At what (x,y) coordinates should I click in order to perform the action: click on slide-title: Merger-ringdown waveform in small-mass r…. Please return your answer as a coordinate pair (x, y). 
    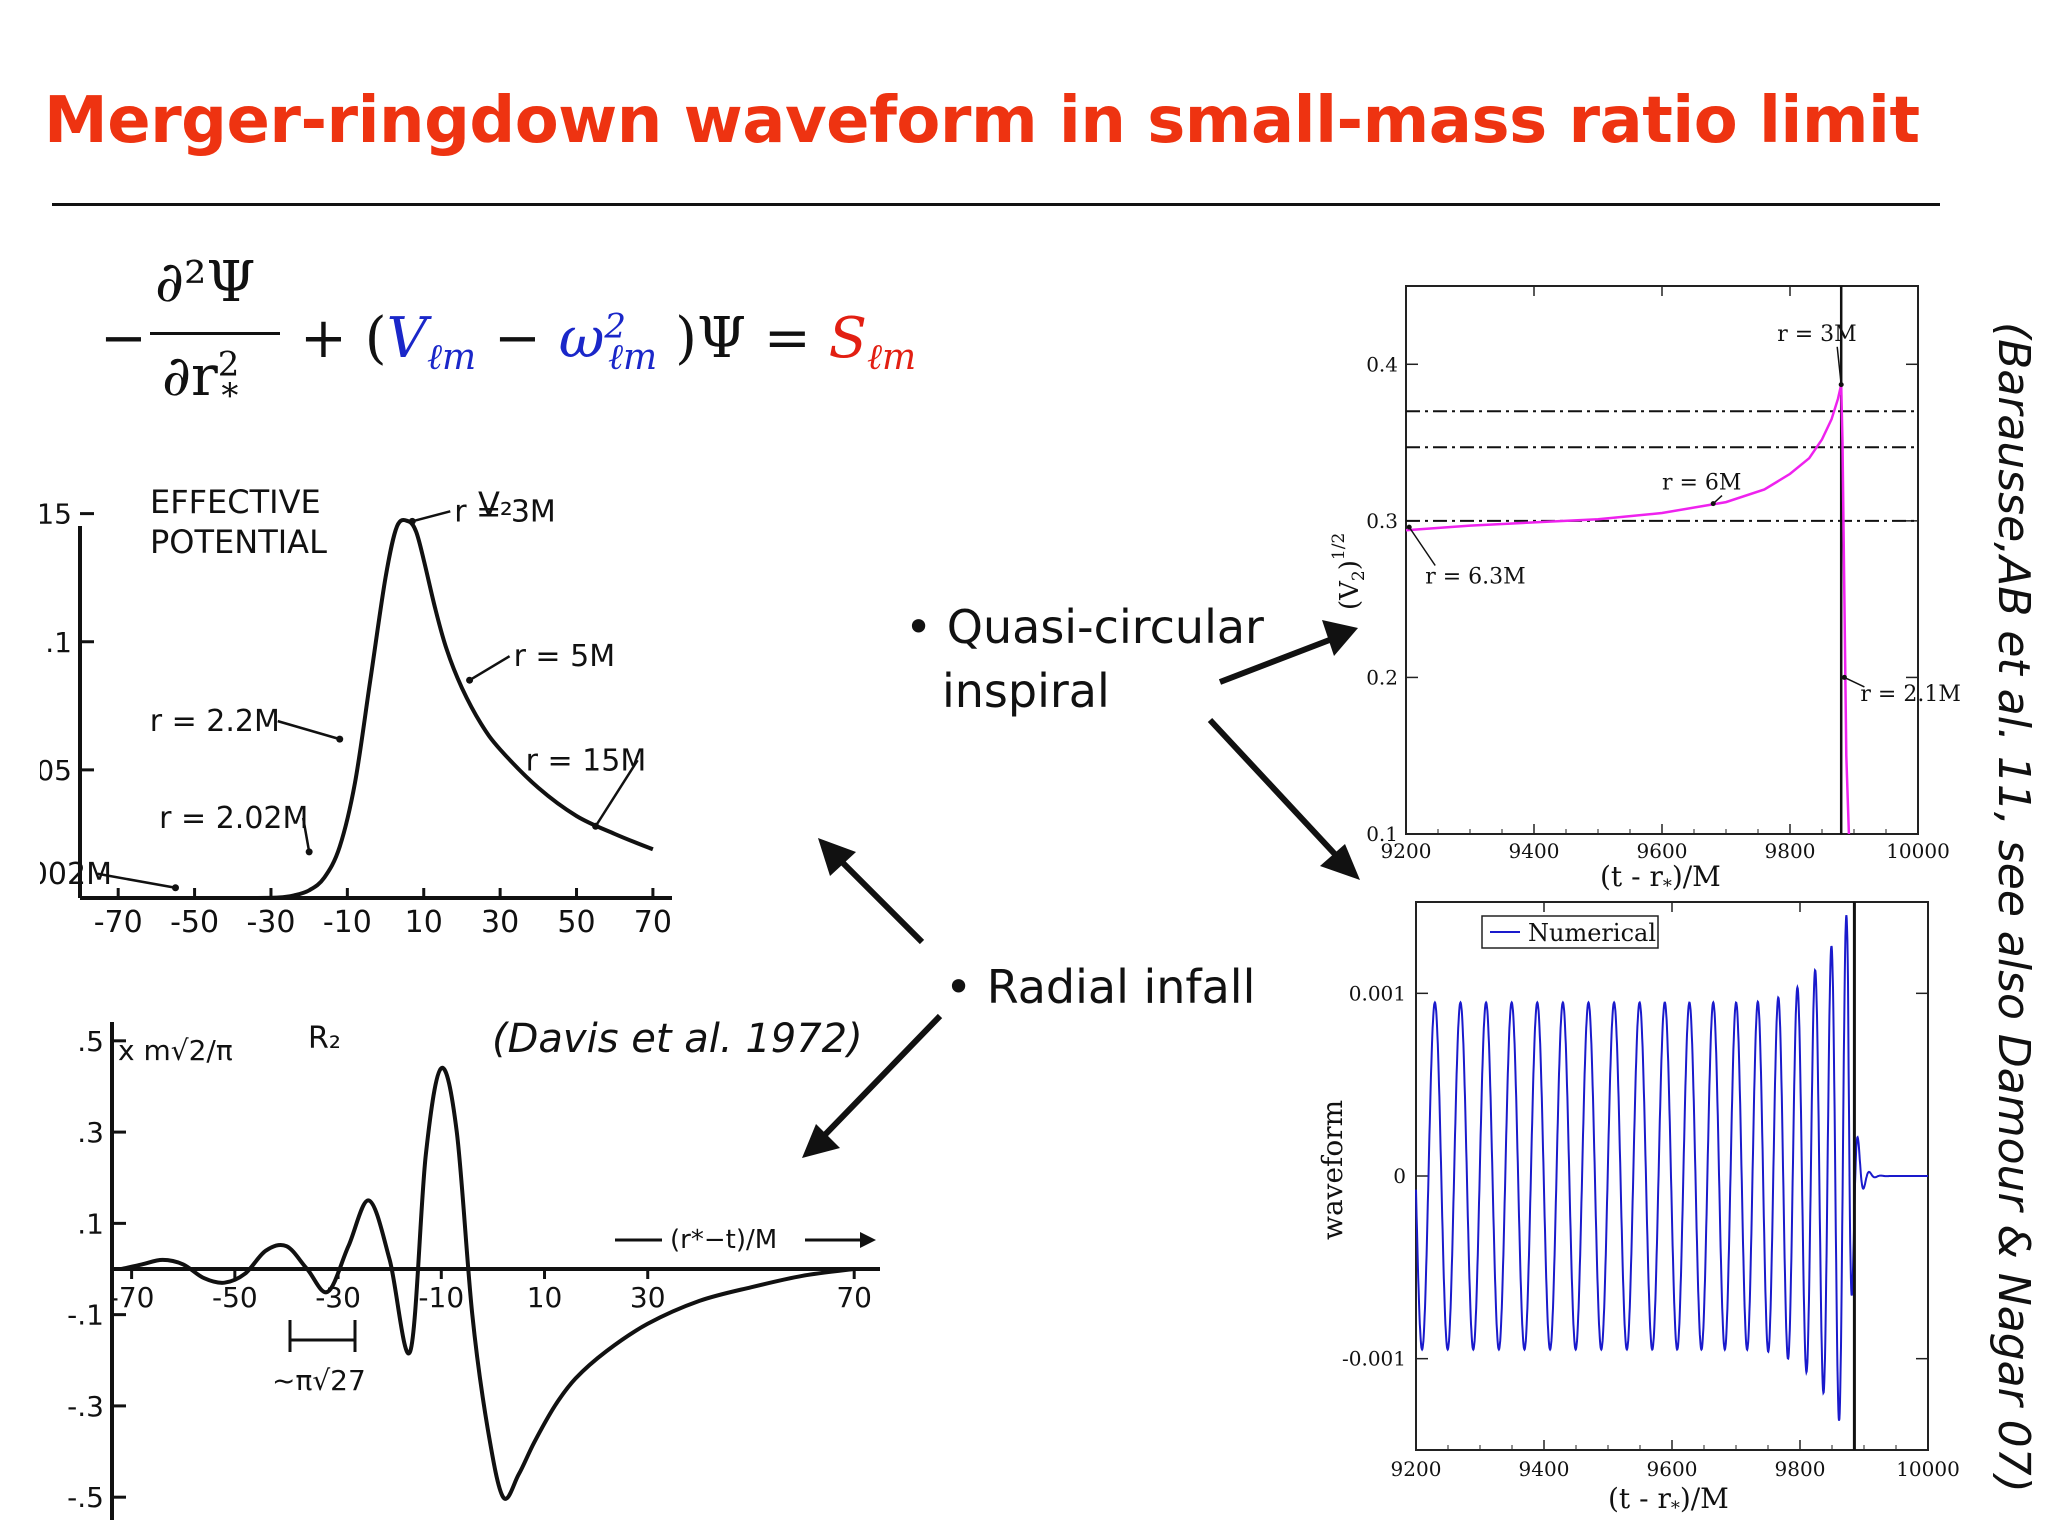
    Looking at the image, I should click on (982, 121).